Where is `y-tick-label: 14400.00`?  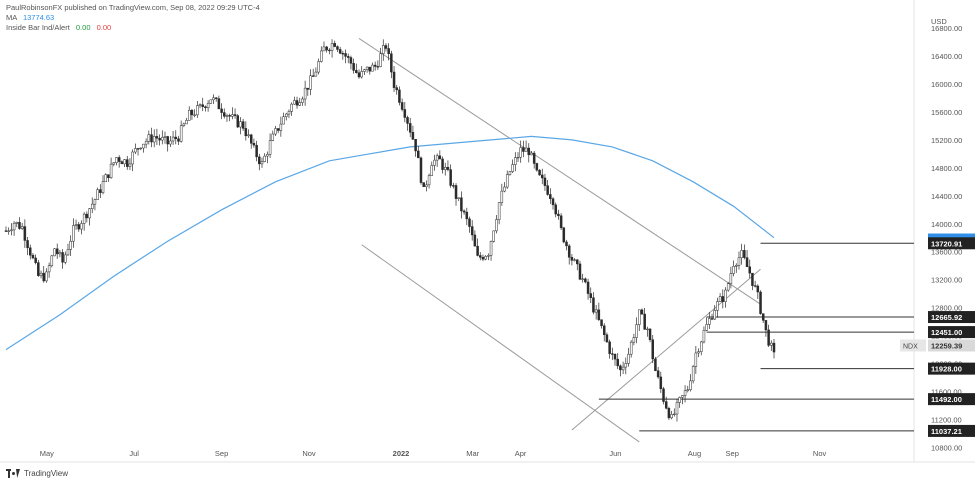 y-tick-label: 14400.00 is located at coordinates (946, 196).